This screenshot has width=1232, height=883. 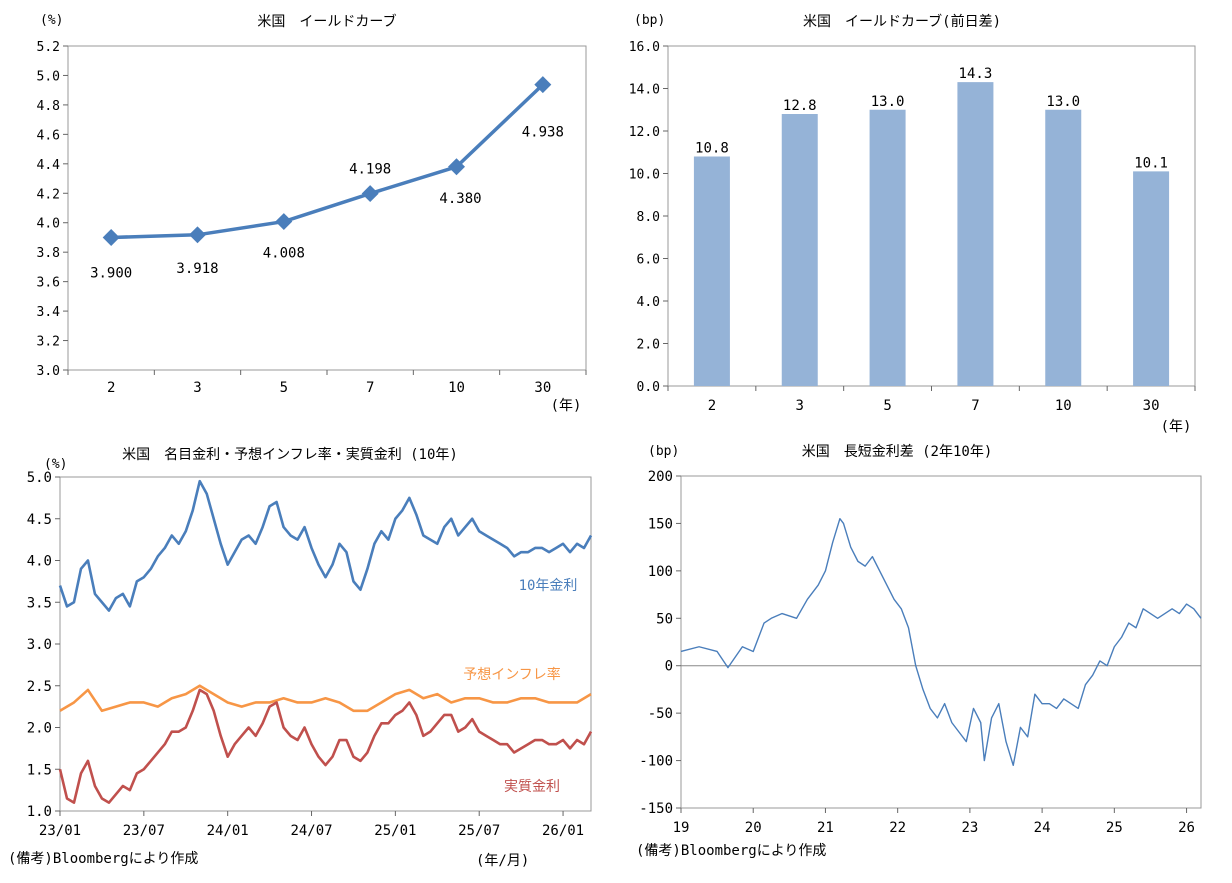 What do you see at coordinates (311, 831) in the screenshot?
I see `x-tick-label: 24/07` at bounding box center [311, 831].